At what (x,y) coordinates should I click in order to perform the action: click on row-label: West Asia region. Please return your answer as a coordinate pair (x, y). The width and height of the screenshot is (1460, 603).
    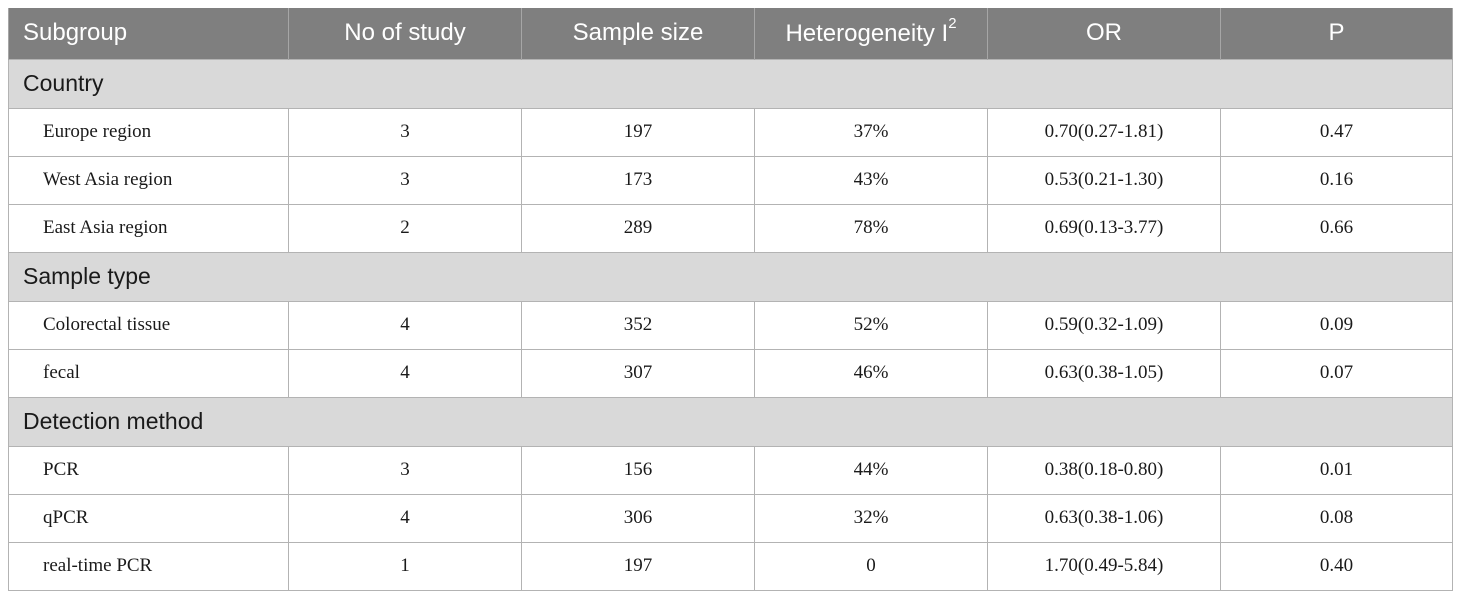
    Looking at the image, I should click on (148, 180).